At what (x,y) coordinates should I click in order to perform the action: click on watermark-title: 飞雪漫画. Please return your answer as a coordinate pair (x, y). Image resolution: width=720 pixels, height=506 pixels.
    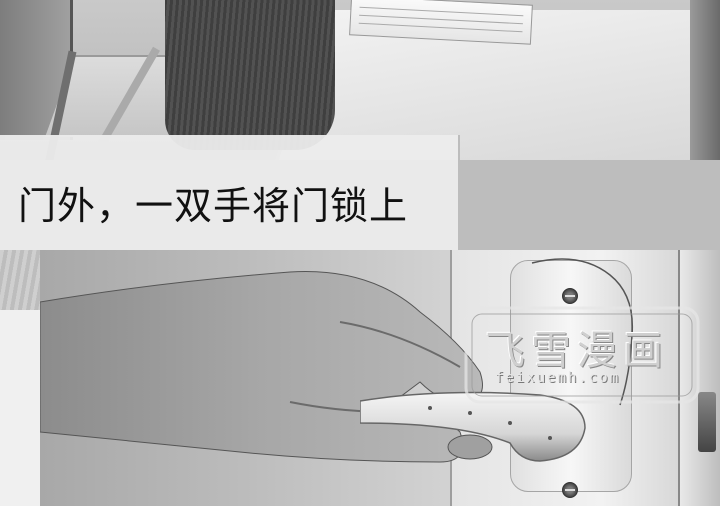
    Looking at the image, I should click on (577, 351).